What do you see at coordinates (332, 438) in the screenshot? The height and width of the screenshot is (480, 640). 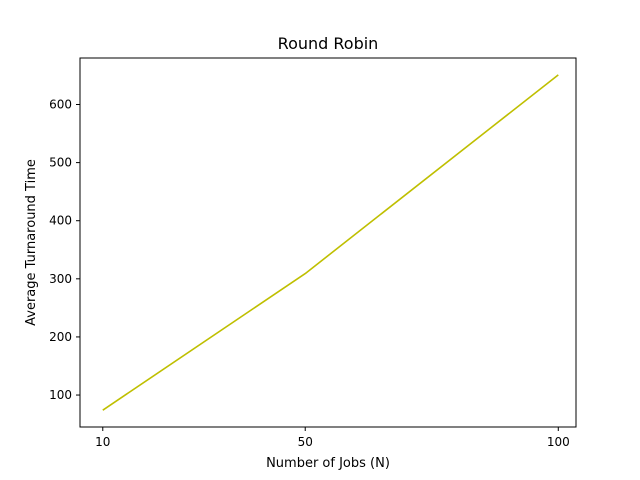 I see `x-axis-ticks: 10 50 100` at bounding box center [332, 438].